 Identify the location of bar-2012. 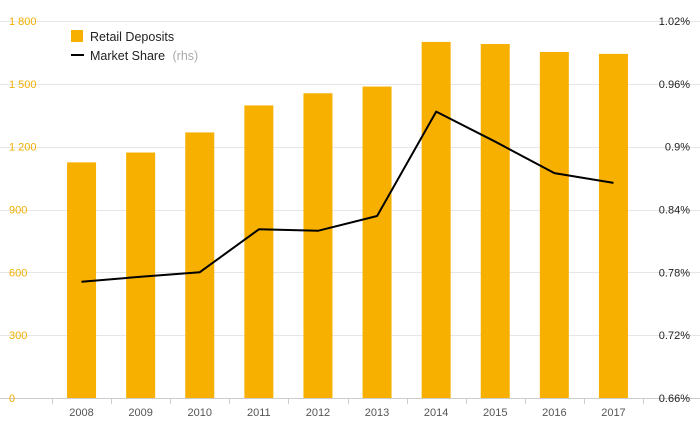
(318, 245).